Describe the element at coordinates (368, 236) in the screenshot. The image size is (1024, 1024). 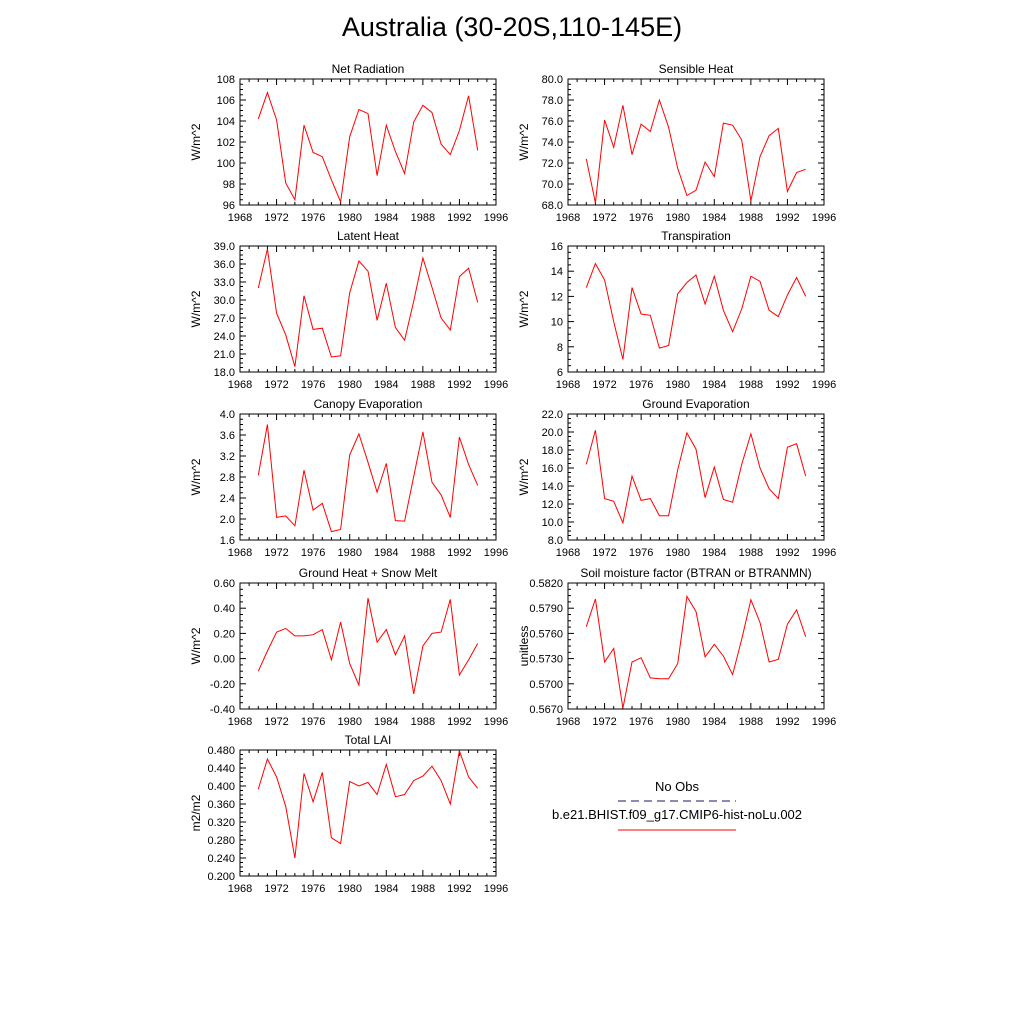
I see `panel-title: Latent Heat` at that location.